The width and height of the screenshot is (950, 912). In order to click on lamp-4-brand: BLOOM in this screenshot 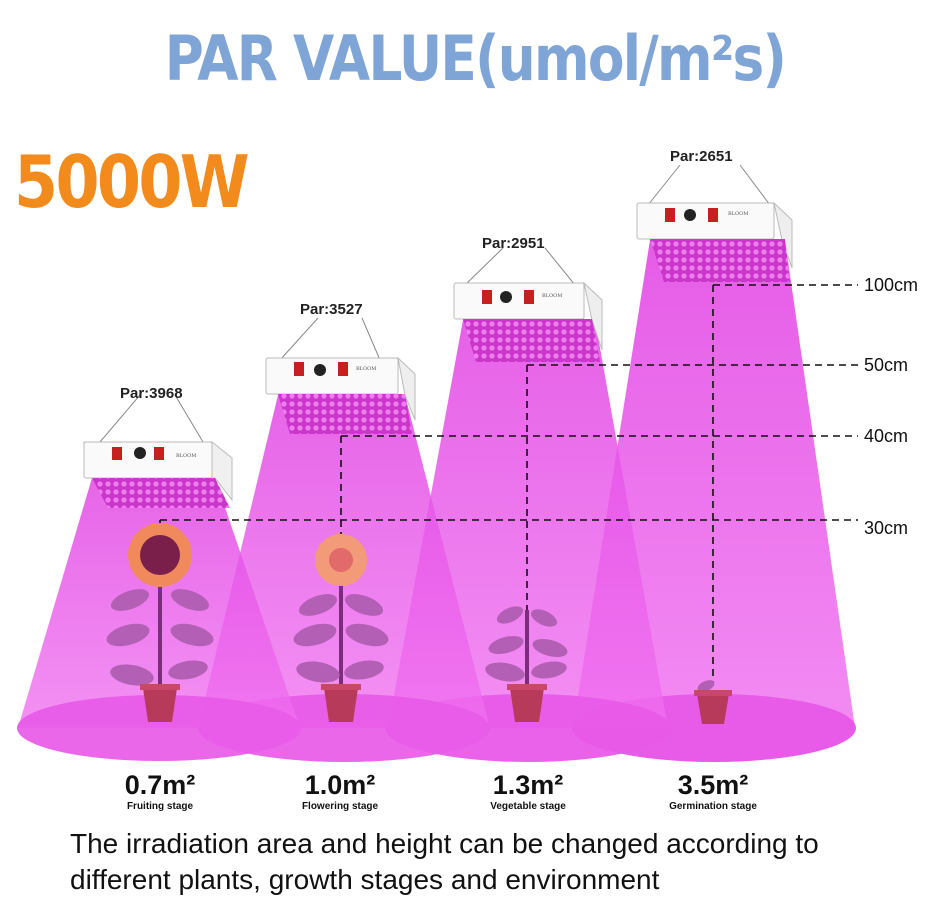, I will do `click(738, 214)`.